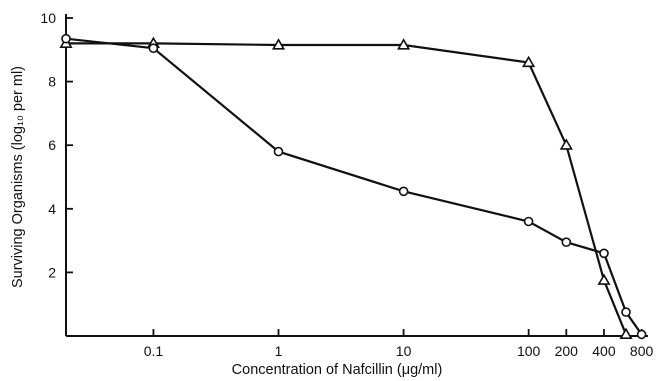 The width and height of the screenshot is (662, 381). Describe the element at coordinates (48, 18) in the screenshot. I see `y-tick-label: 10` at that location.